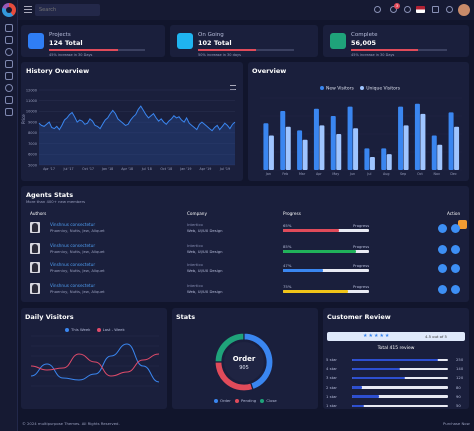  I want to click on search-input, so click(67, 10).